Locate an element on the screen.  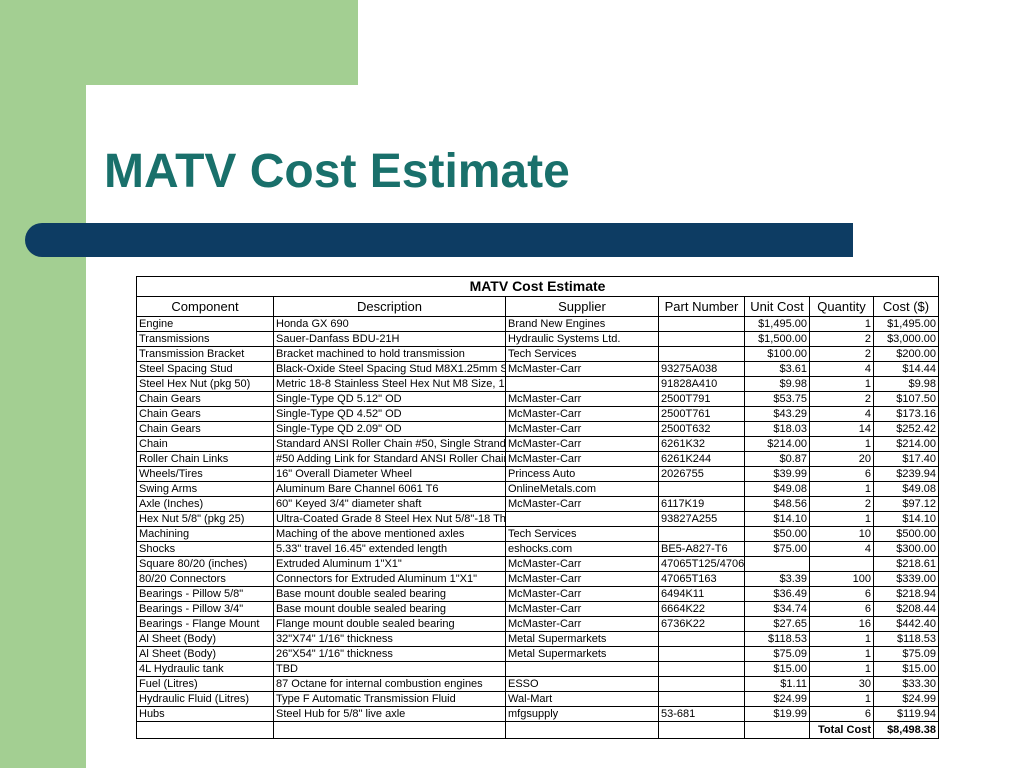
table-cell: TBD is located at coordinates (389, 669).